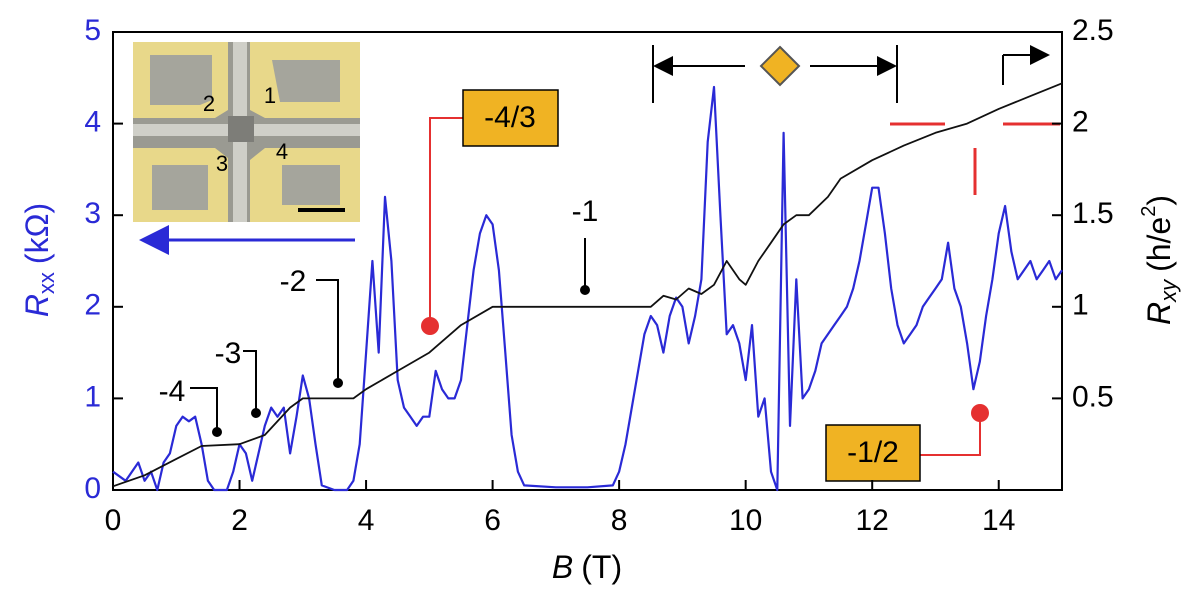  I want to click on x-tick-label: 10, so click(745, 520).